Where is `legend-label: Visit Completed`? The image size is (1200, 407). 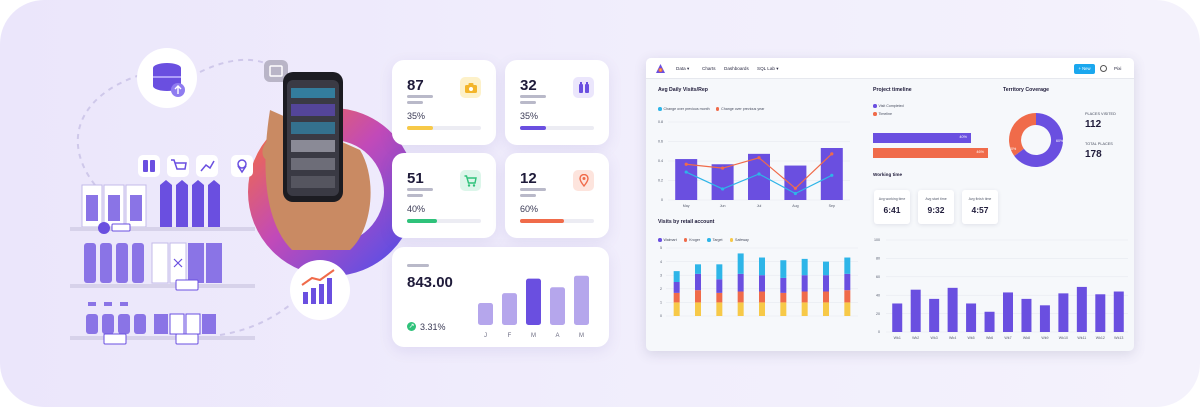
legend-label: Visit Completed is located at coordinates (891, 106).